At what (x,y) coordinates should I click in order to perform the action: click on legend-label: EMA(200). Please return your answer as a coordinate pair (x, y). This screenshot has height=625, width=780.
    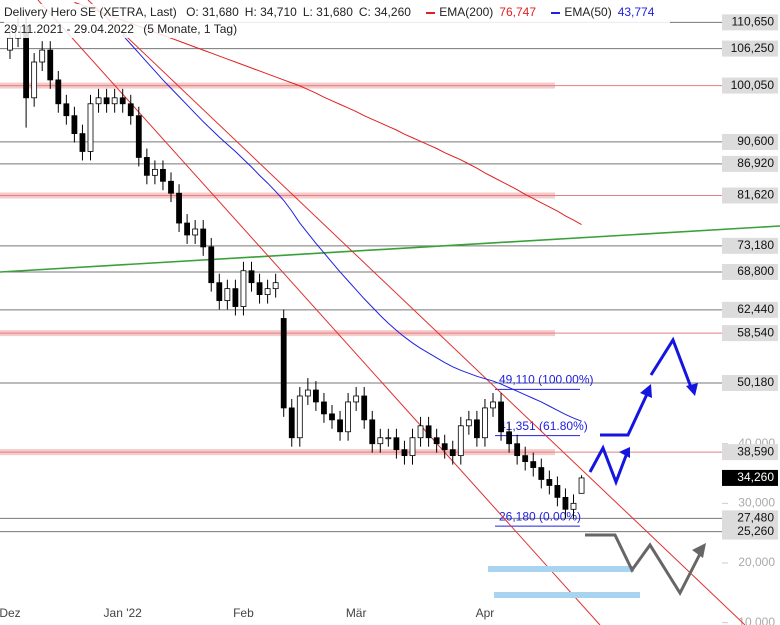
    Looking at the image, I should click on (466, 12).